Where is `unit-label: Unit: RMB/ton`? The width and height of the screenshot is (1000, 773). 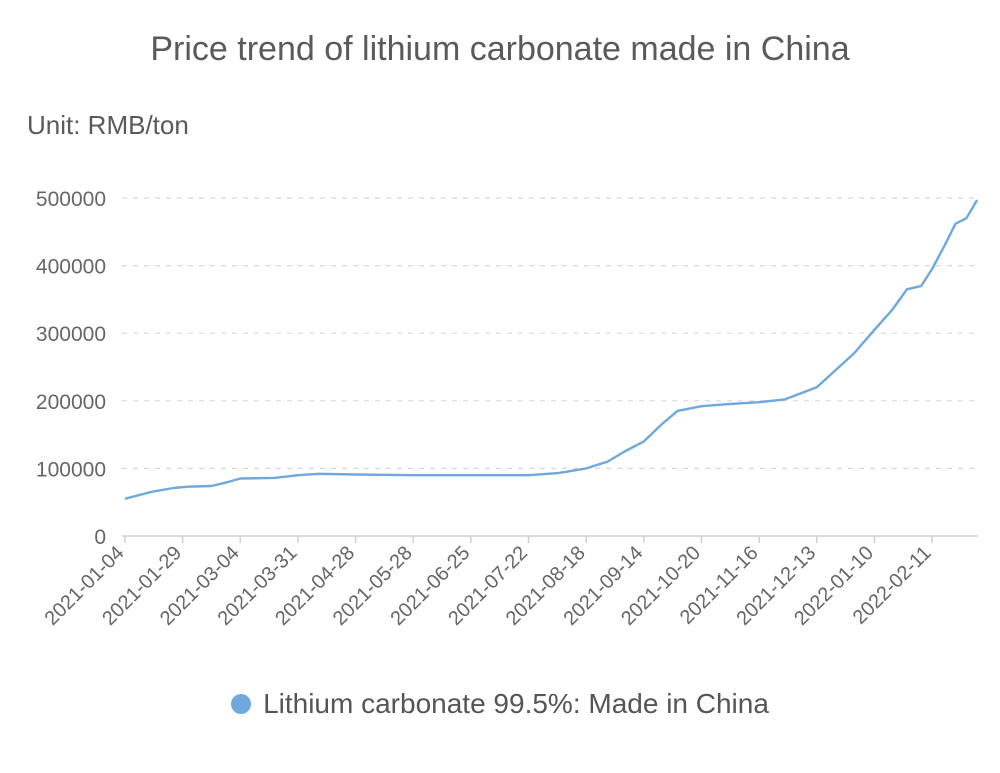
unit-label: Unit: RMB/ton is located at coordinates (108, 125).